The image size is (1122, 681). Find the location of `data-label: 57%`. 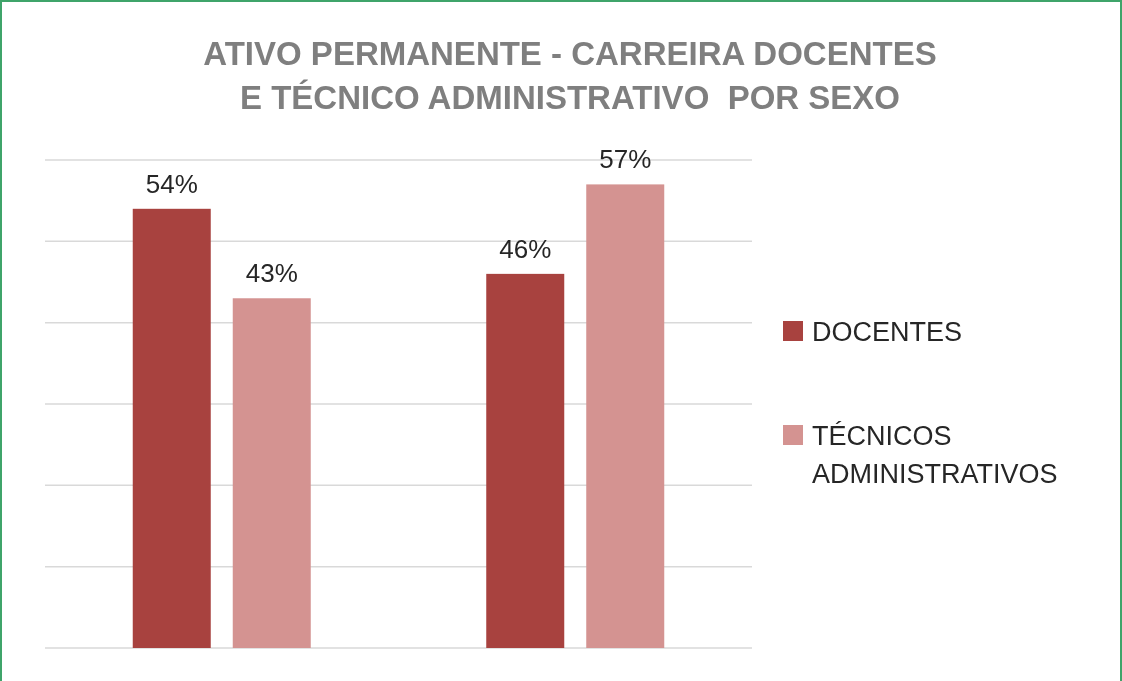

data-label: 57% is located at coordinates (625, 159).